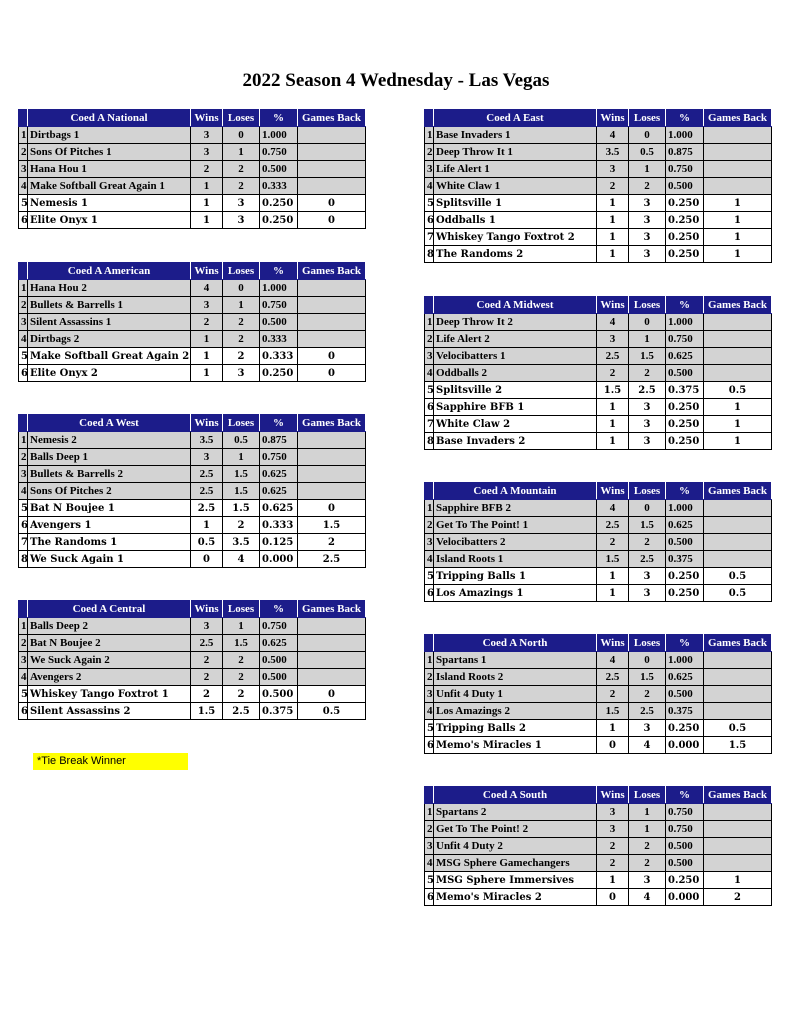 This screenshot has width=792, height=1024. Describe the element at coordinates (598, 356) in the screenshot. I see `table-row: 3 Velocibatters 1 2.5 1.5 0.625` at that location.